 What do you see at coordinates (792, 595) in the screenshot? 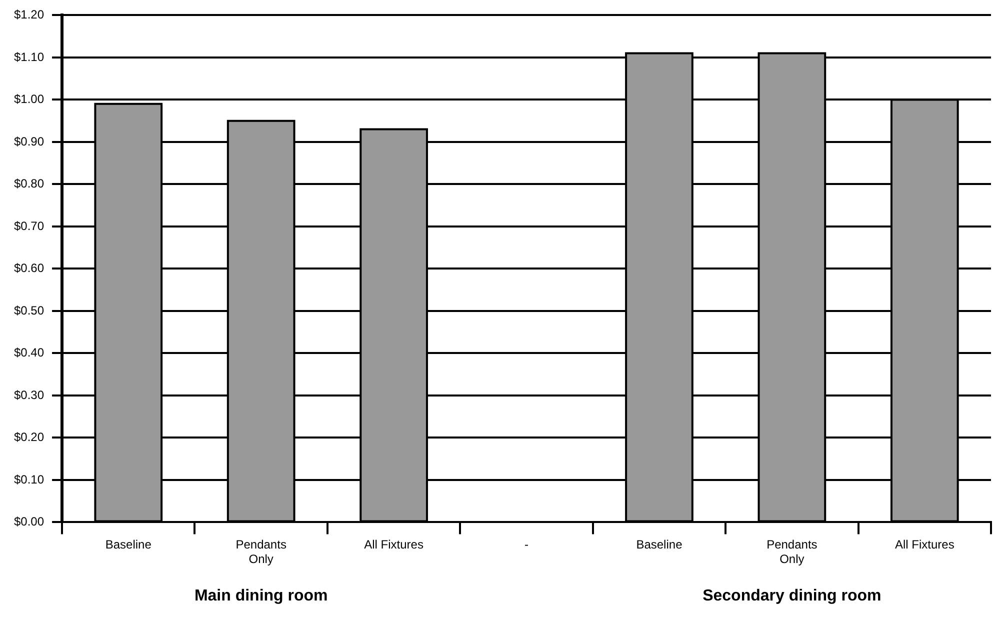
I see `text: Secondary dining room` at bounding box center [792, 595].